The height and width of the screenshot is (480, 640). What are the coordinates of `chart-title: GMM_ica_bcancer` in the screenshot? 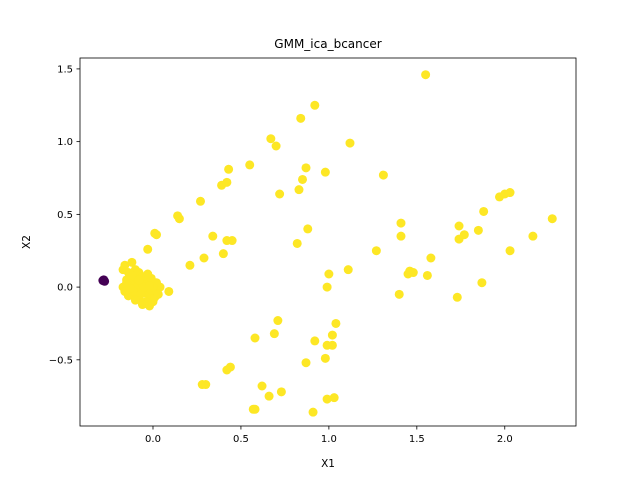 It's located at (327, 44).